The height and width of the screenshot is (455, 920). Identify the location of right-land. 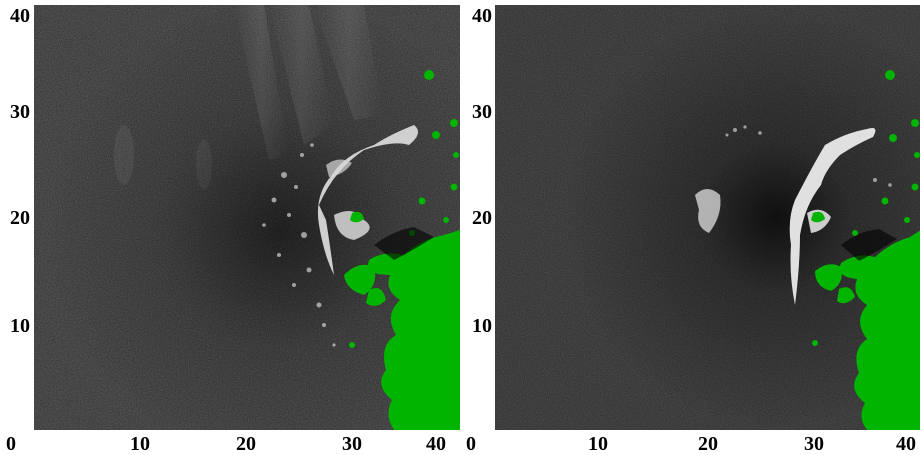
(865, 250).